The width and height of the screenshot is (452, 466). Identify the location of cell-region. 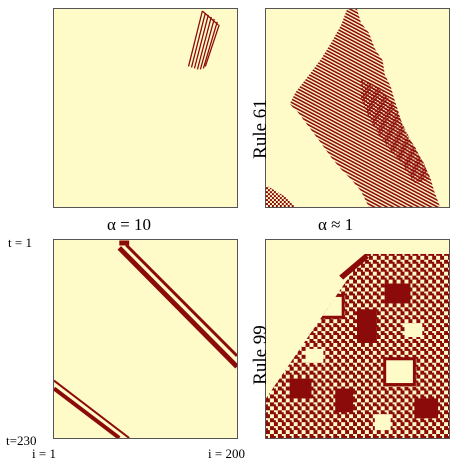
(395, 131).